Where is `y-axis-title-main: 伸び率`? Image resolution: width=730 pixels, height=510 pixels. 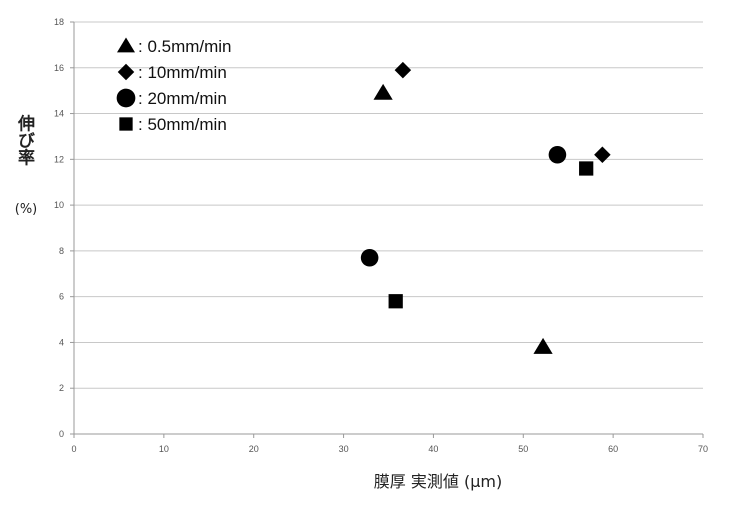
y-axis-title-main: 伸び率 is located at coordinates (25, 139).